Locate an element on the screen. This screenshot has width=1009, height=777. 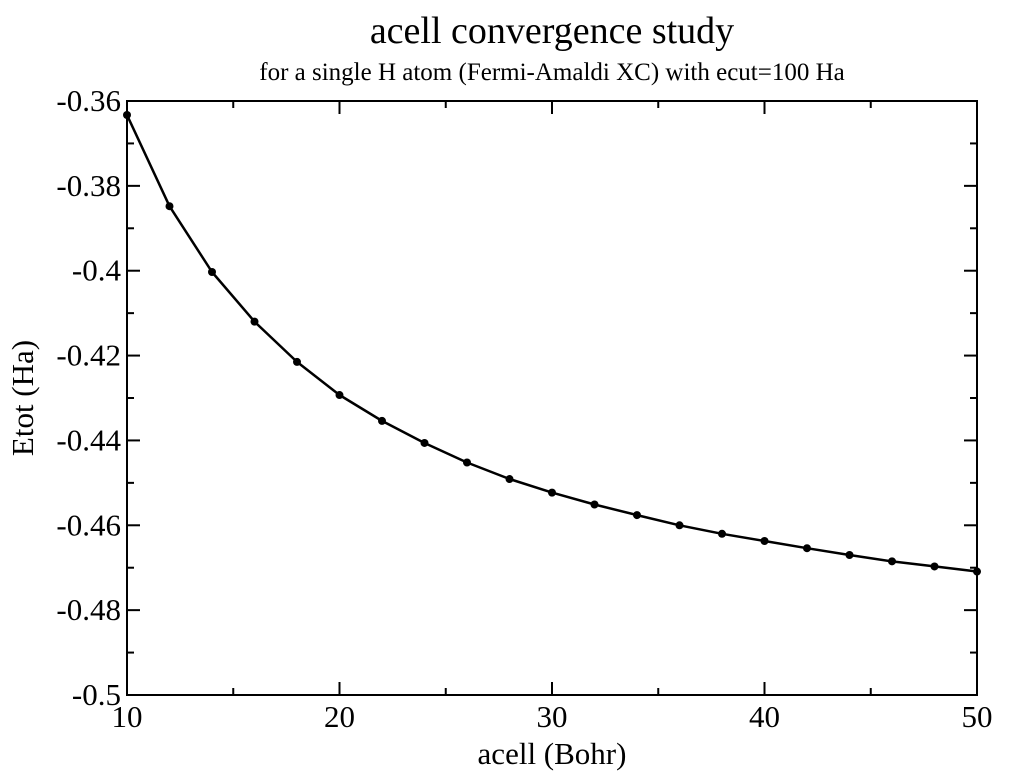
chart-title: acell convergence study is located at coordinates (552, 31).